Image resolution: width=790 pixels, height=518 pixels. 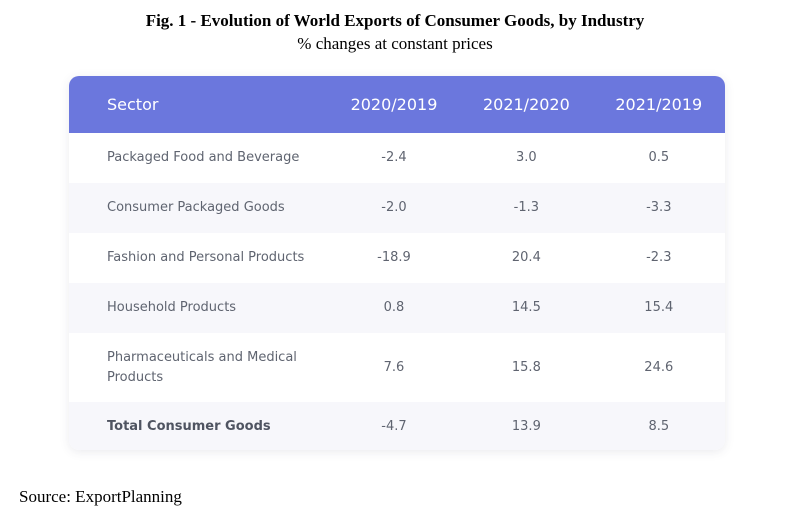 I want to click on value-cell-2020-2019: 7.6, so click(x=394, y=367).